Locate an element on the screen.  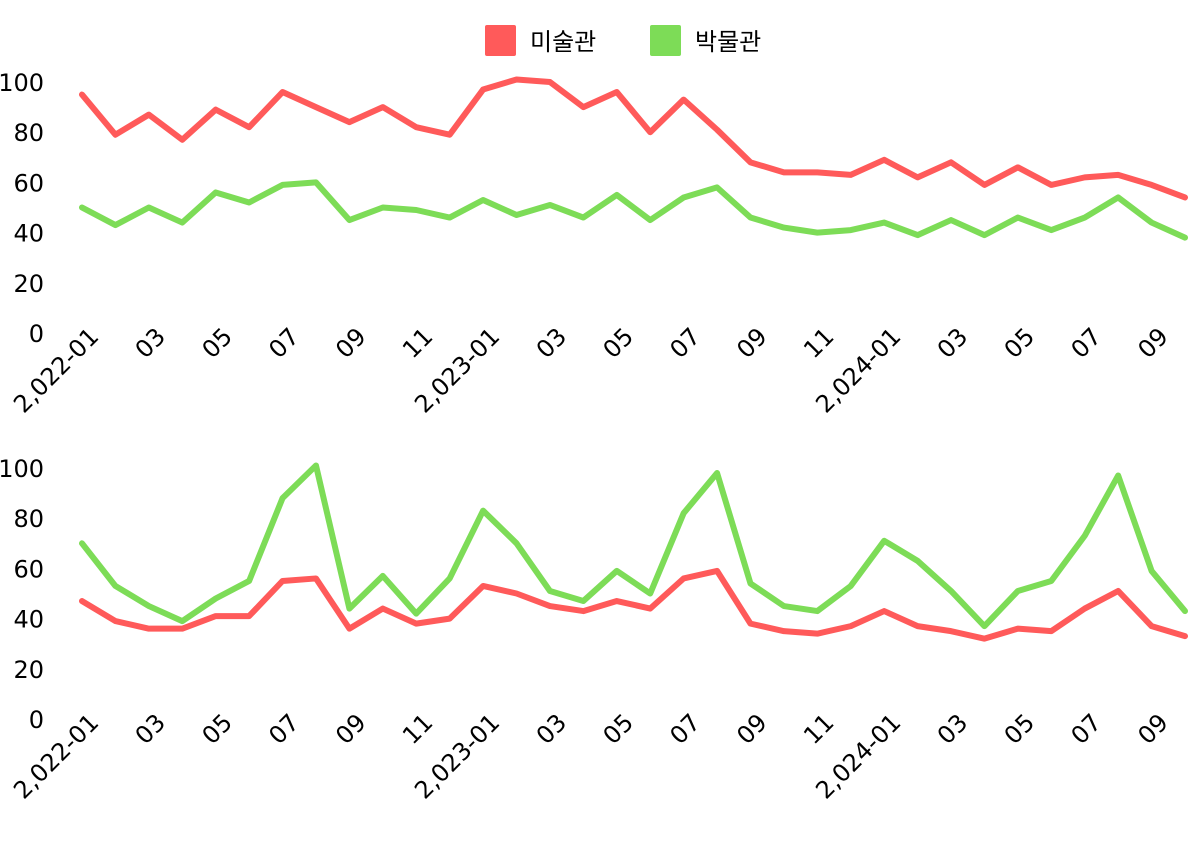
legend-item-museum: 박물관 is located at coordinates (705, 40).